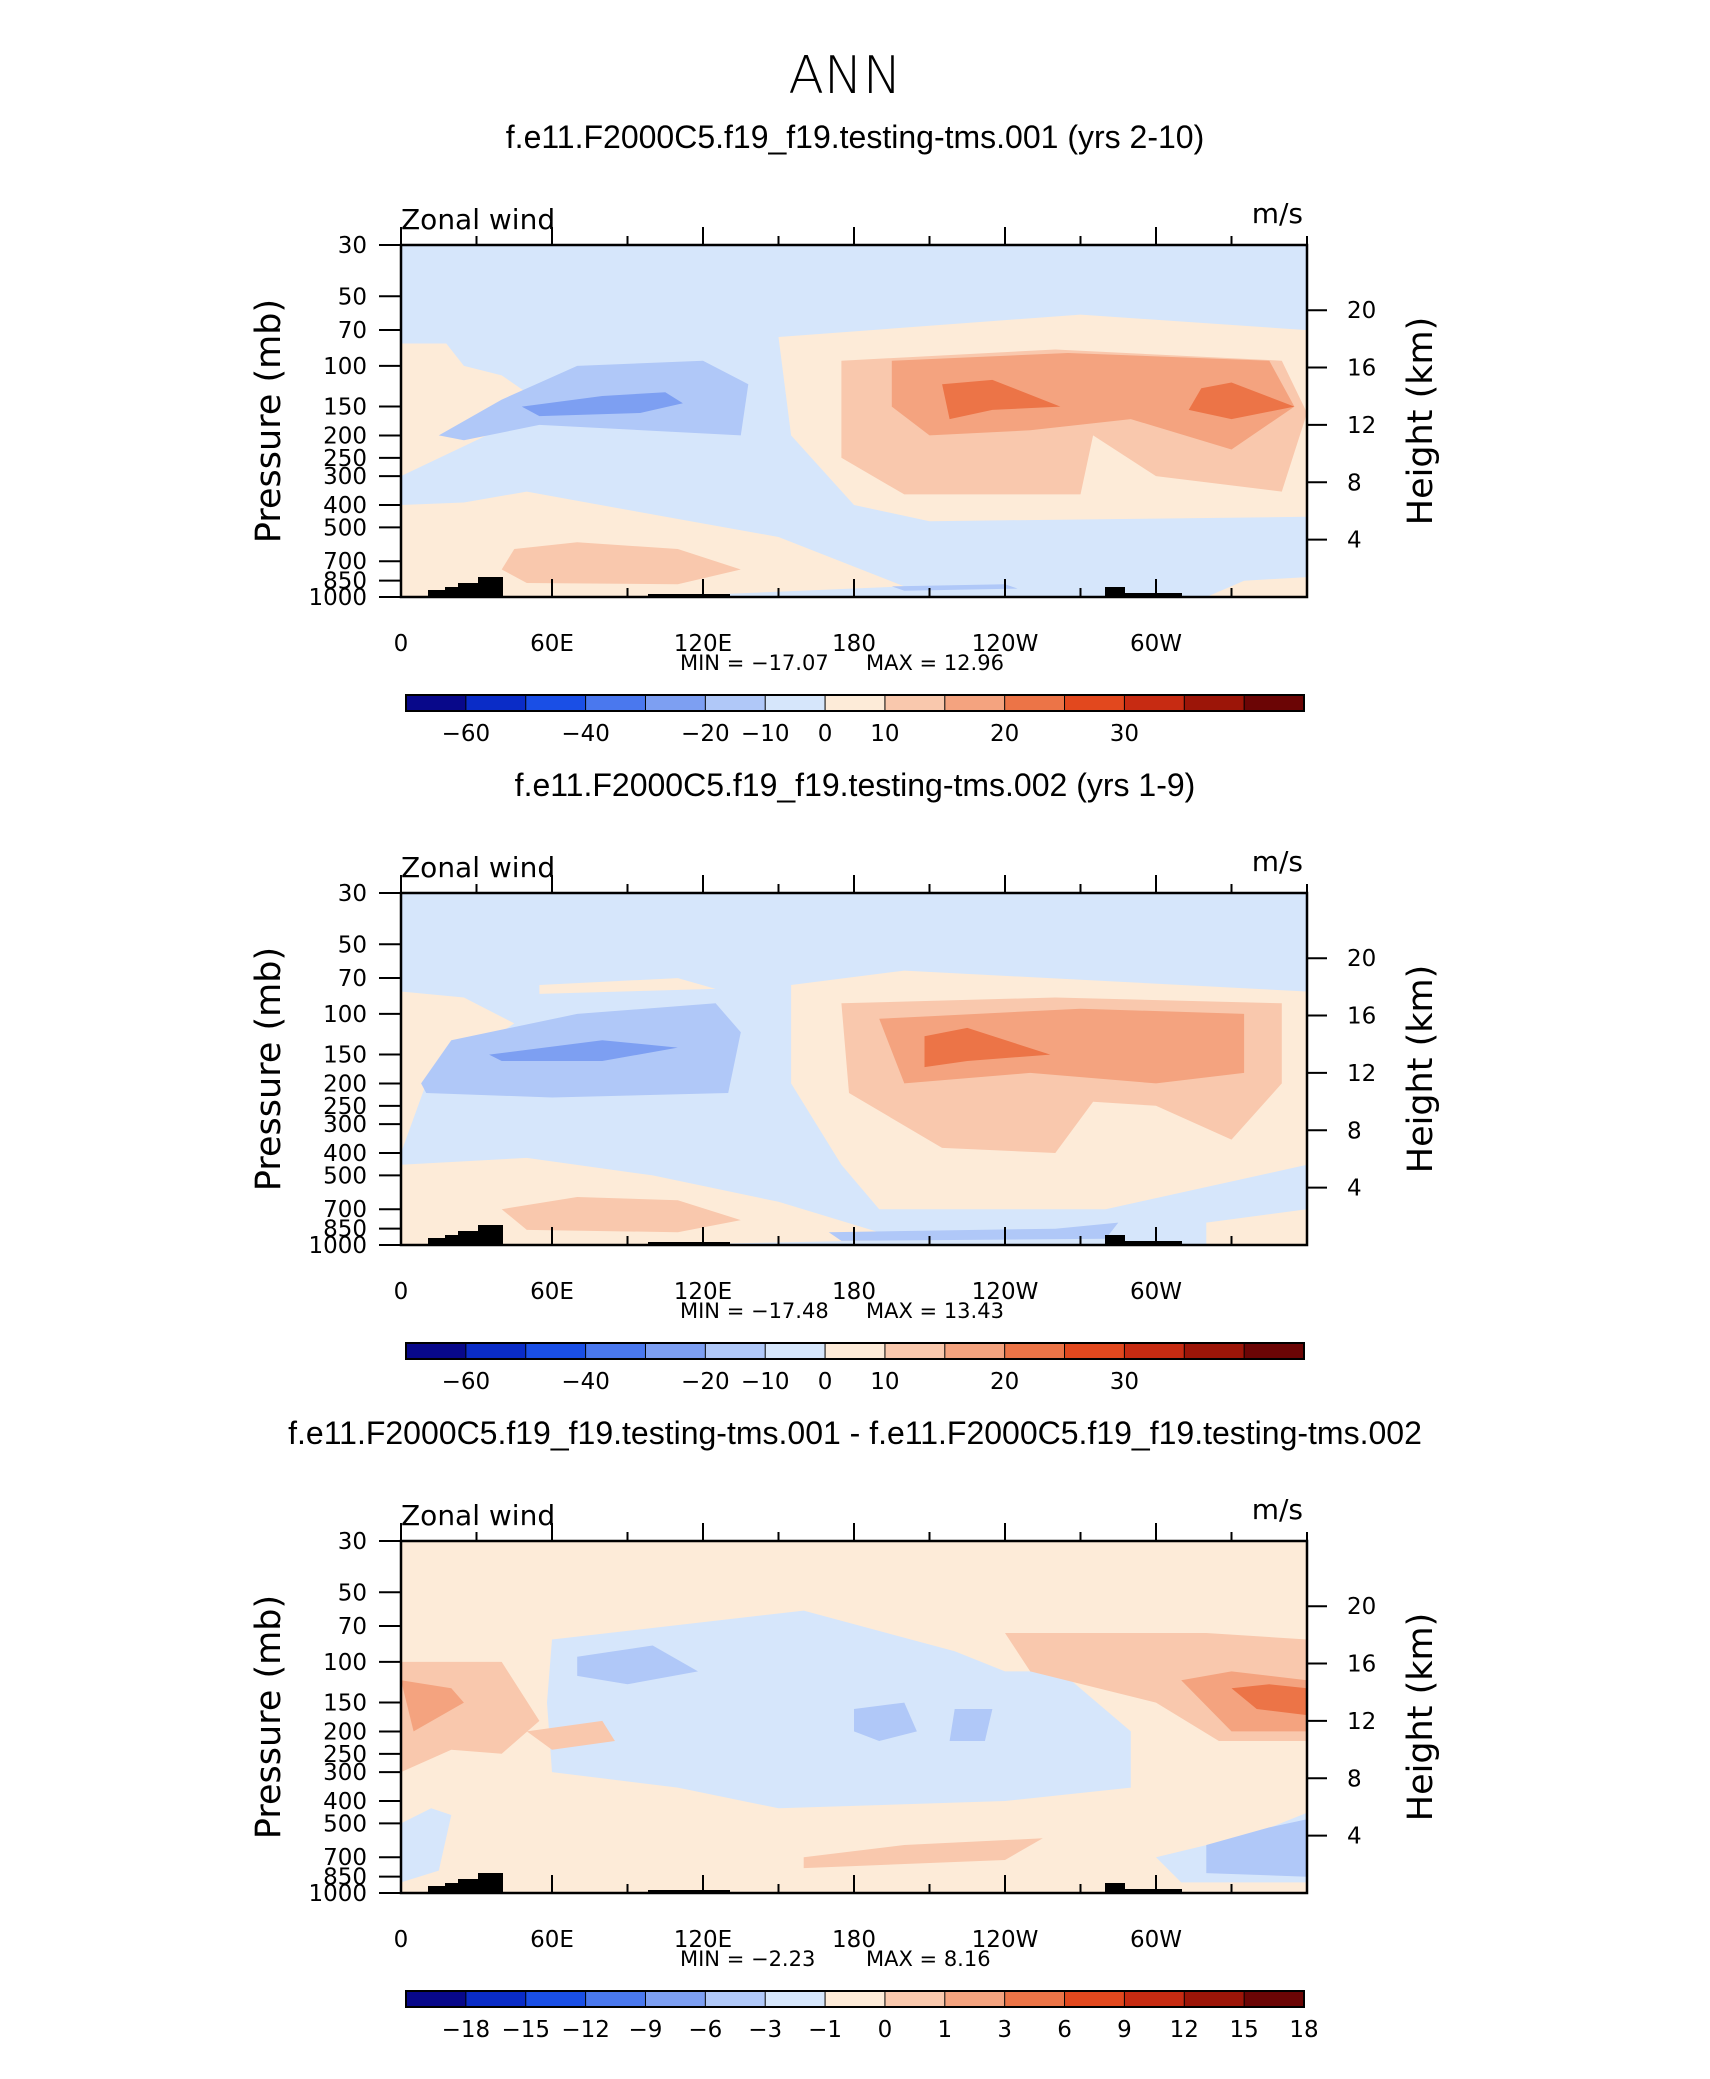  Describe the element at coordinates (352, 297) in the screenshot. I see `y-tick-label: 50` at that location.